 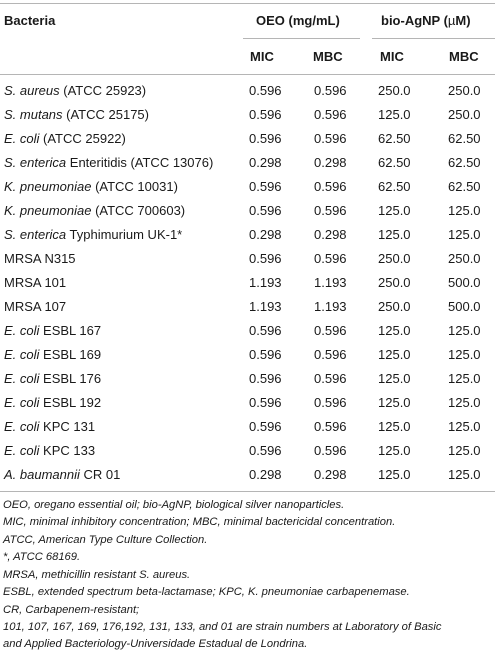 I want to click on bacteria-cell: E. coli (ATCC 25922), so click(x=65, y=138).